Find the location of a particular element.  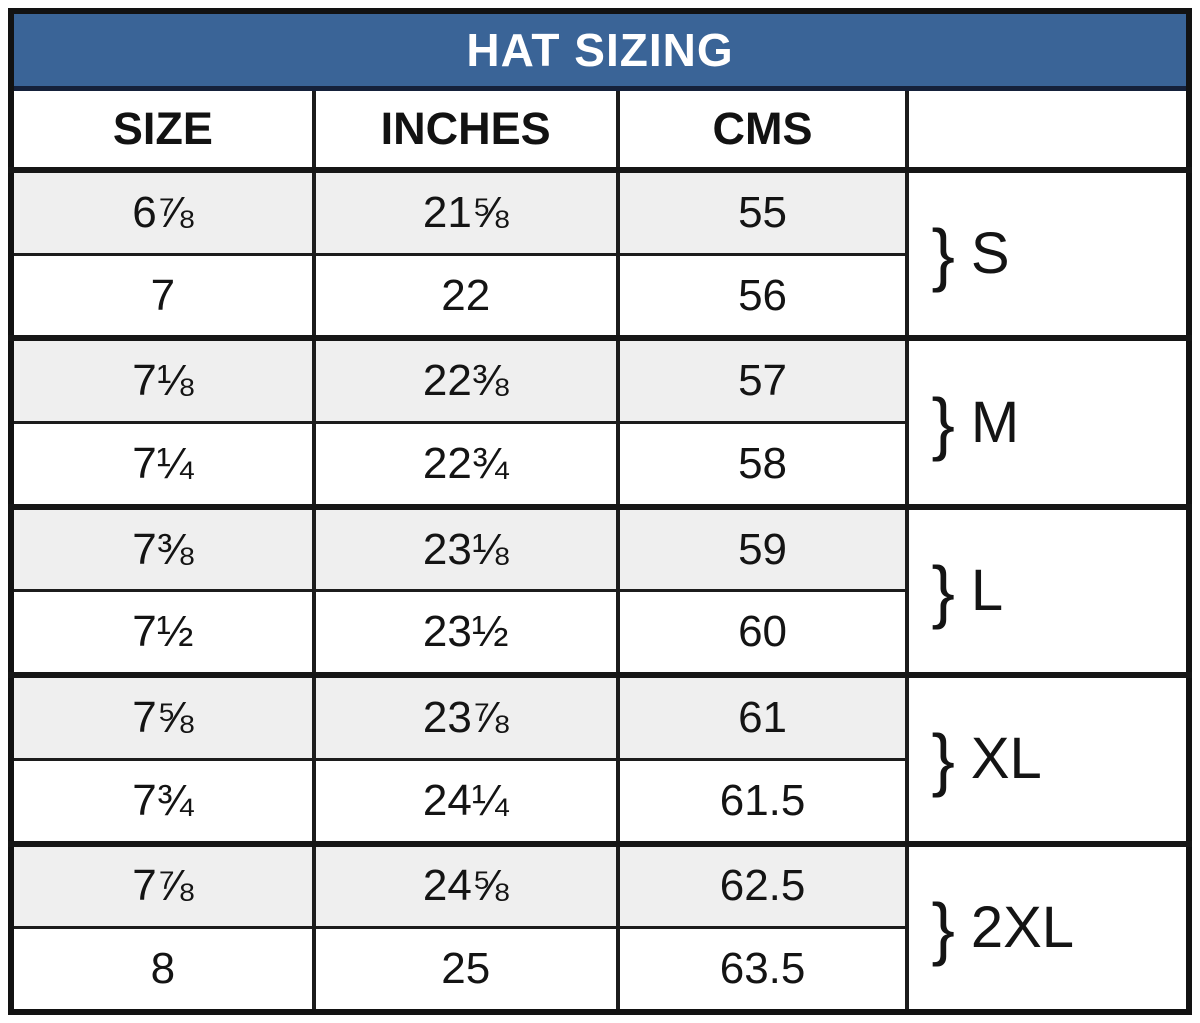

size-cell: 8 is located at coordinates (162, 970).